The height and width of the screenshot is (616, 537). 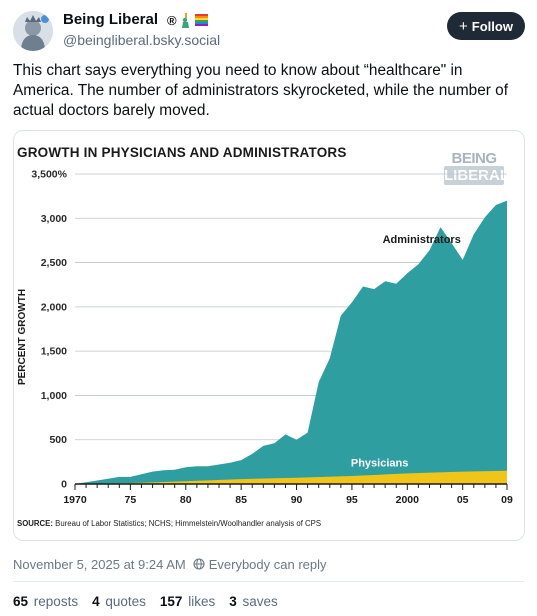 What do you see at coordinates (268, 581) in the screenshot?
I see `divider` at bounding box center [268, 581].